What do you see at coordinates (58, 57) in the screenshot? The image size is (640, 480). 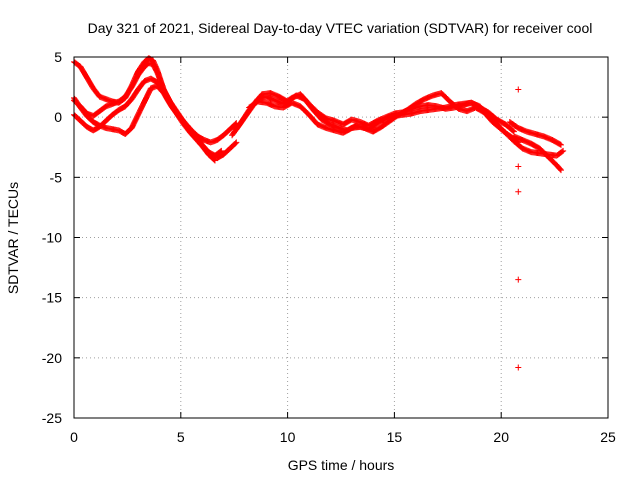 I see `y-tick-label: 5` at bounding box center [58, 57].